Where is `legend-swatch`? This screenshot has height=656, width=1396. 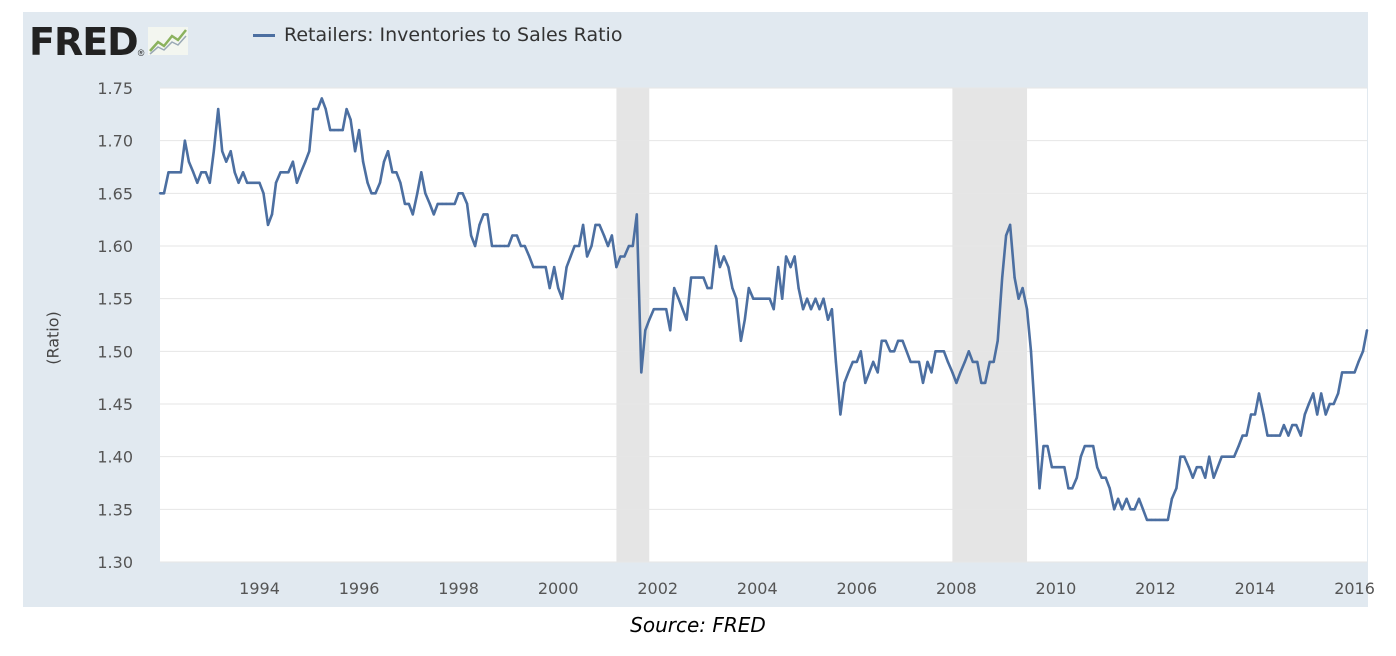
legend-swatch is located at coordinates (264, 35).